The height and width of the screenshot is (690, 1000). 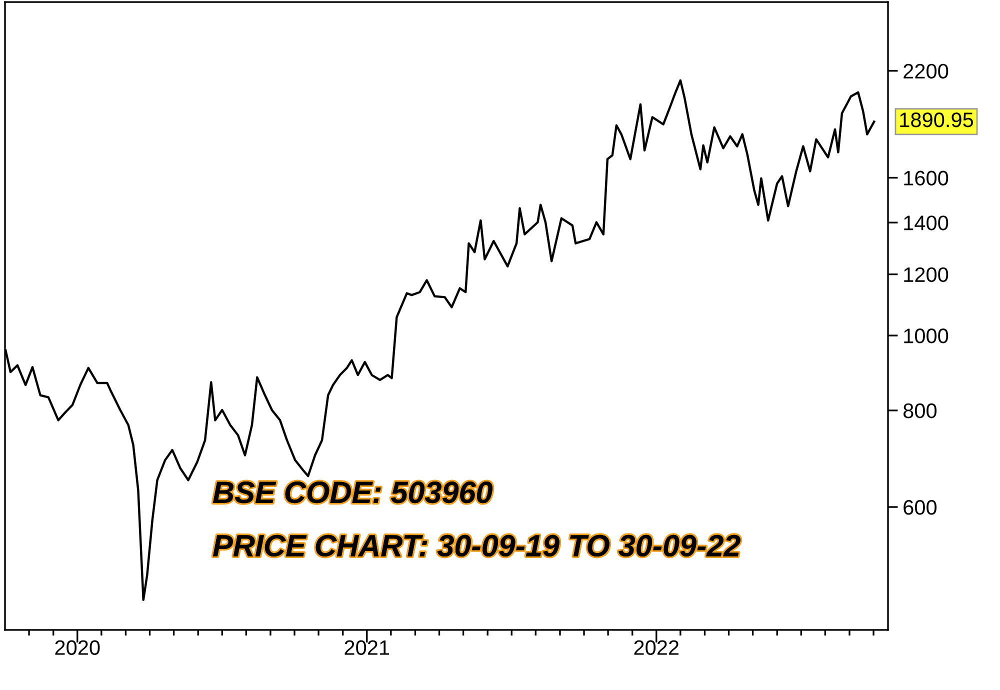 What do you see at coordinates (352, 493) in the screenshot?
I see `annotation: BSE CODE: 503960` at bounding box center [352, 493].